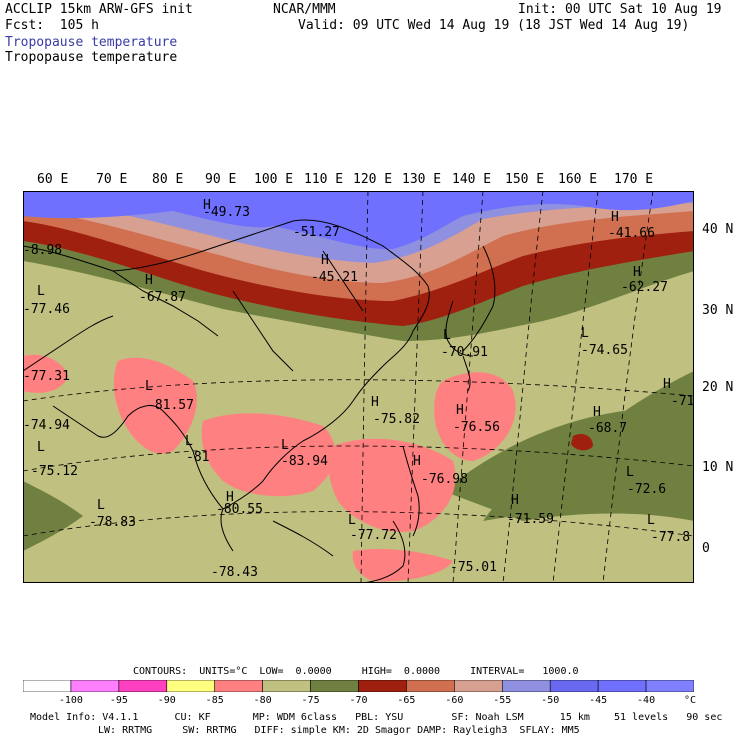 This screenshot has height=740, width=740. I want to click on lon-label: 60 E, so click(53, 179).